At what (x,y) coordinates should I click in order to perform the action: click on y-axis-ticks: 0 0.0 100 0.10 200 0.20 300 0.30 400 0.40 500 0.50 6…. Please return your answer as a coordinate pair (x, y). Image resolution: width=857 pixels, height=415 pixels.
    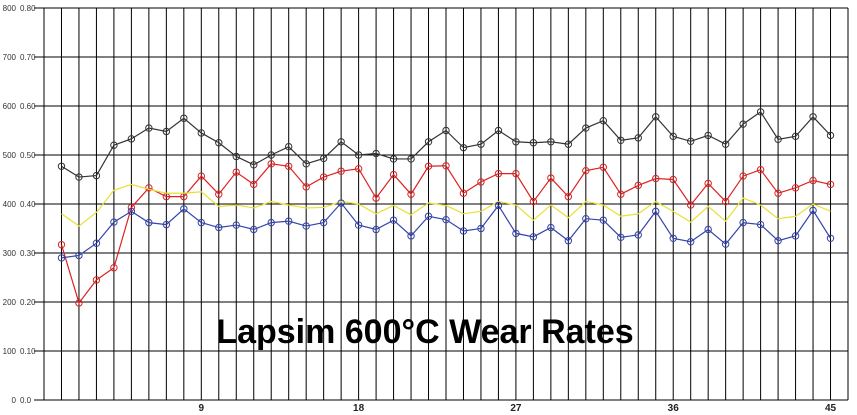
    Looking at the image, I should click on (23, 204).